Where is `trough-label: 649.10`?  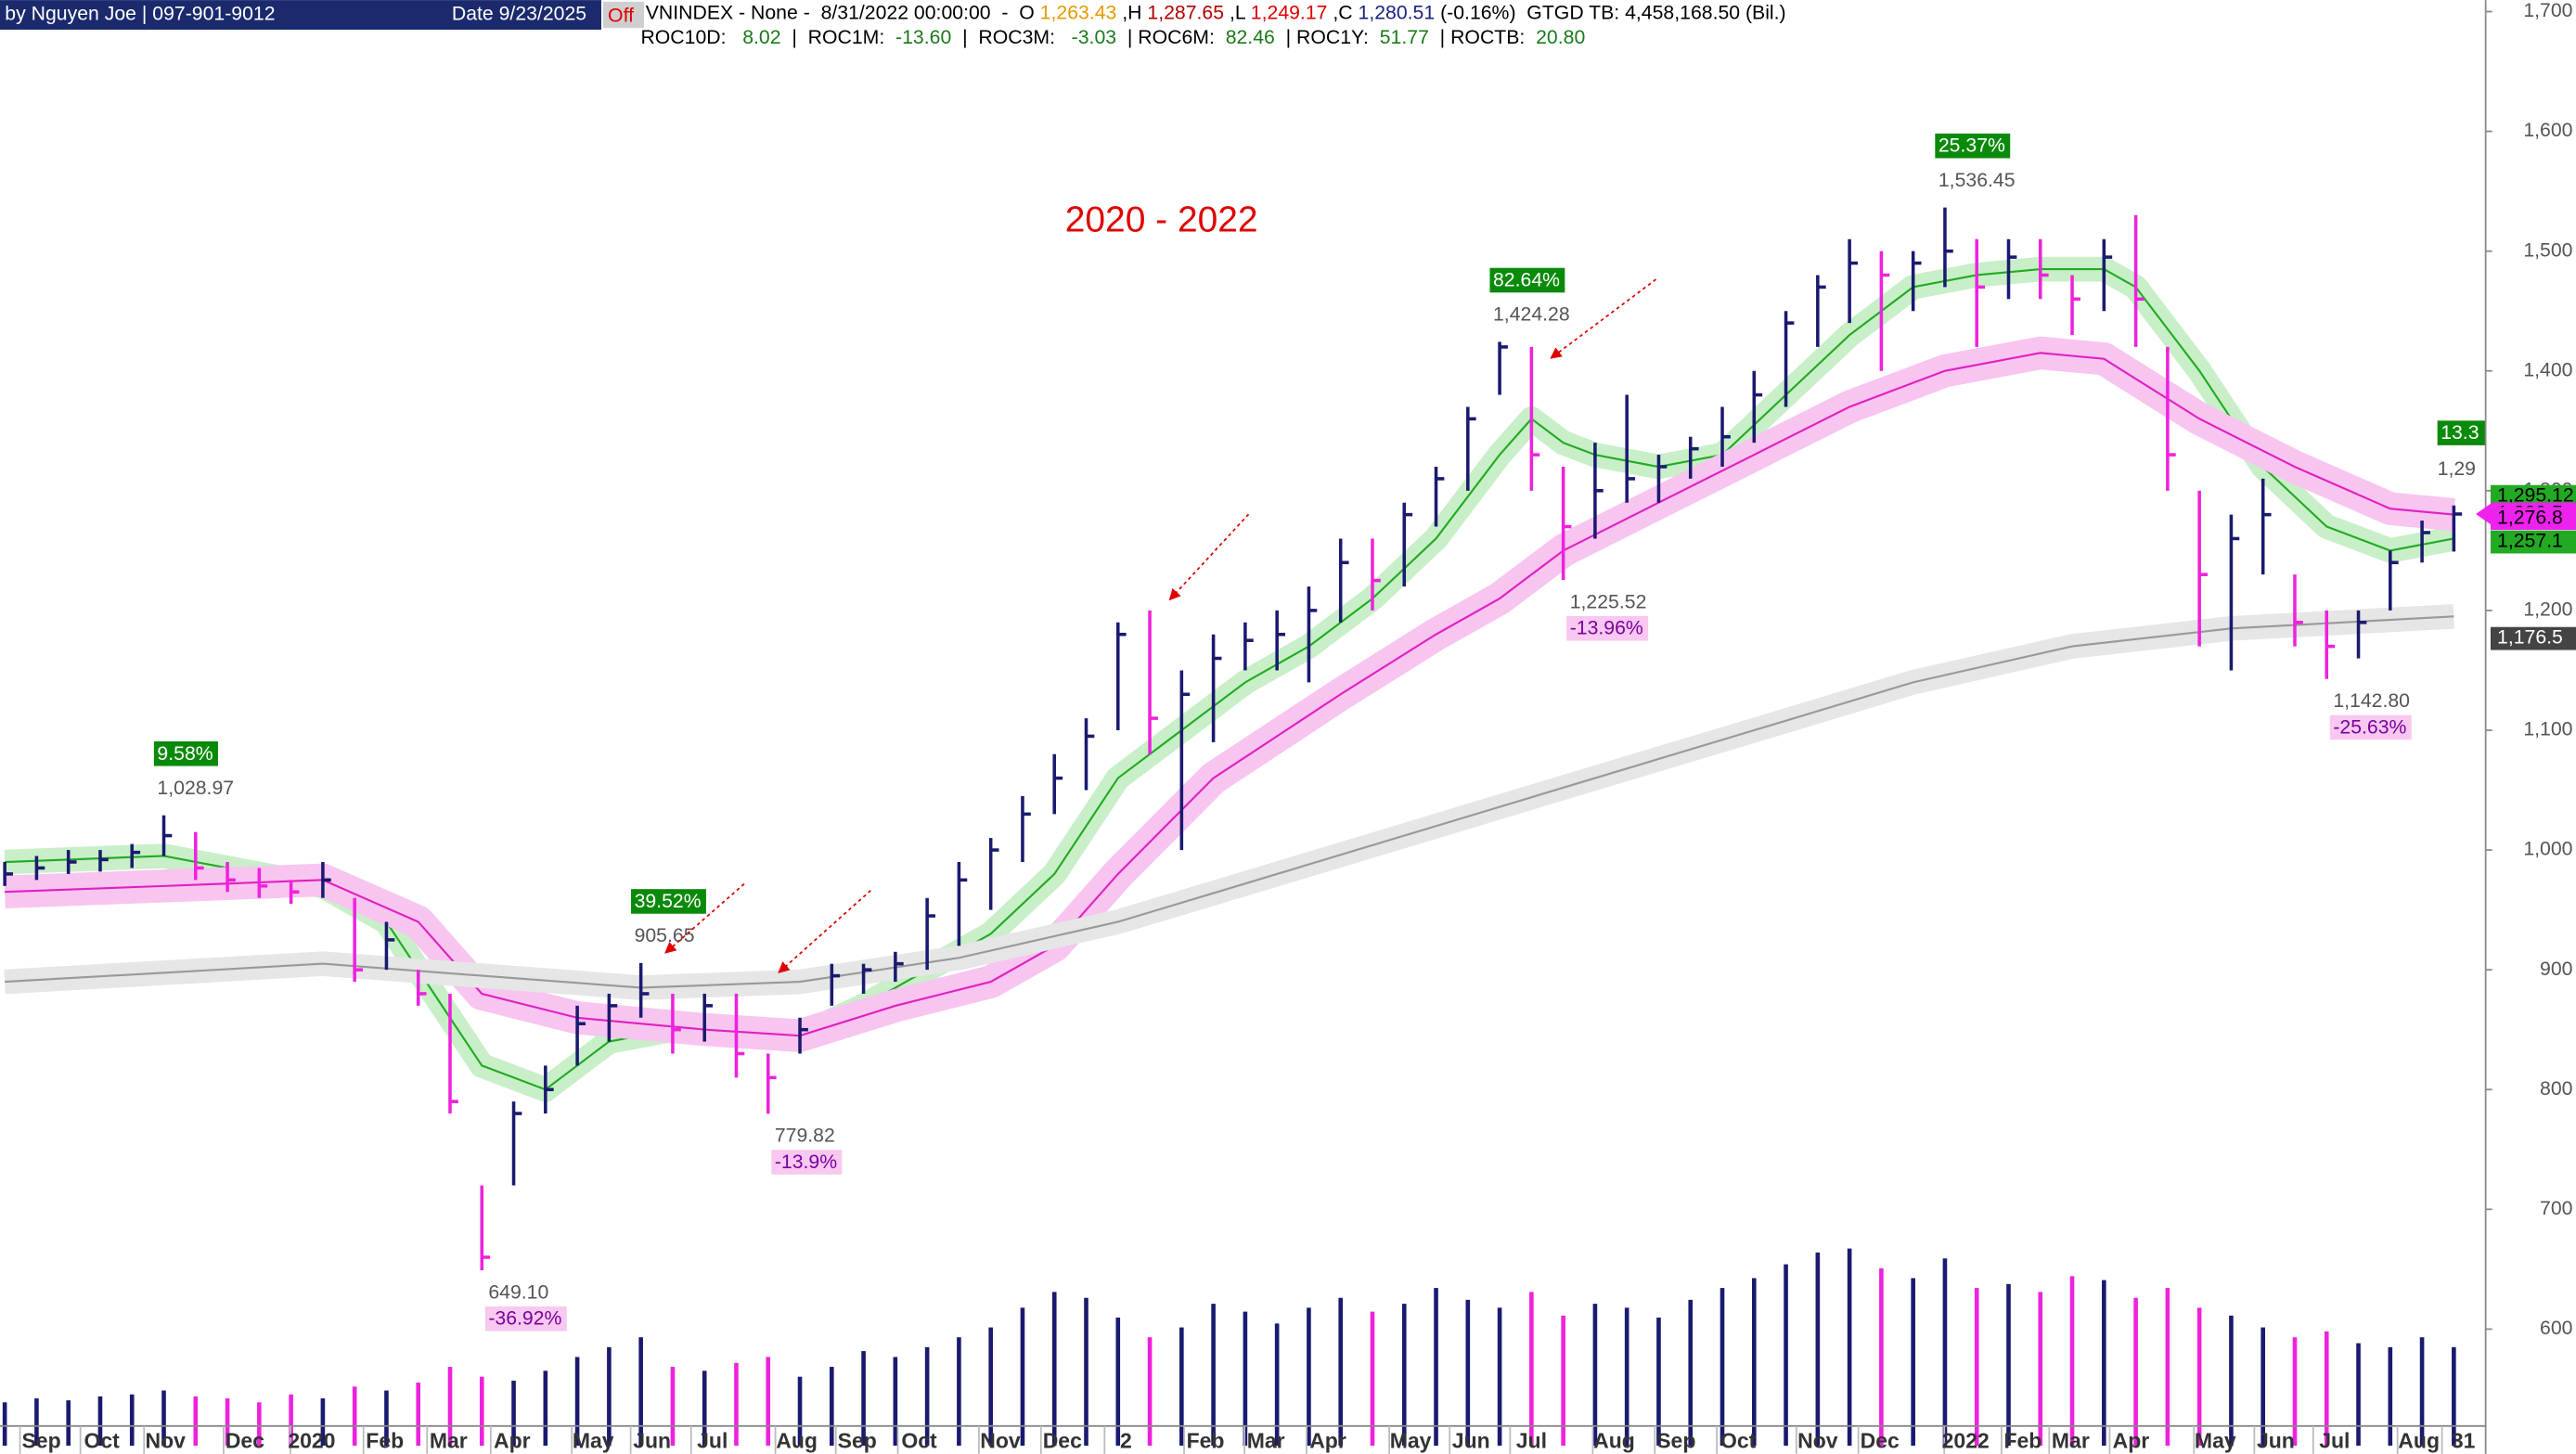
trough-label: 649.10 is located at coordinates (518, 1291).